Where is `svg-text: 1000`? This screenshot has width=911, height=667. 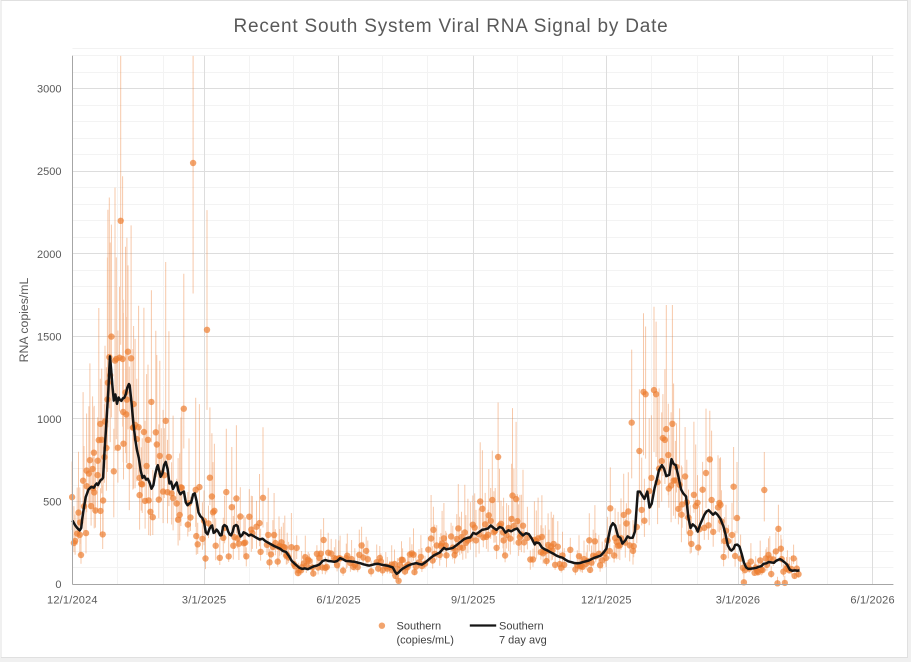
svg-text: 1000 is located at coordinates (49, 420).